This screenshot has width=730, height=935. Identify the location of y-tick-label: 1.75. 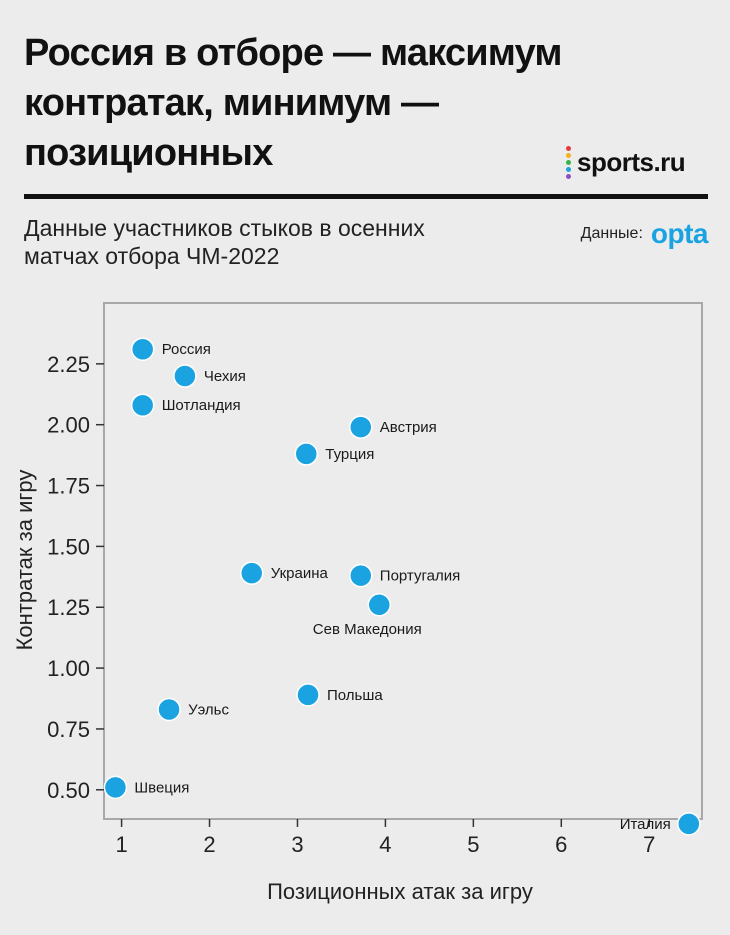
(68, 486).